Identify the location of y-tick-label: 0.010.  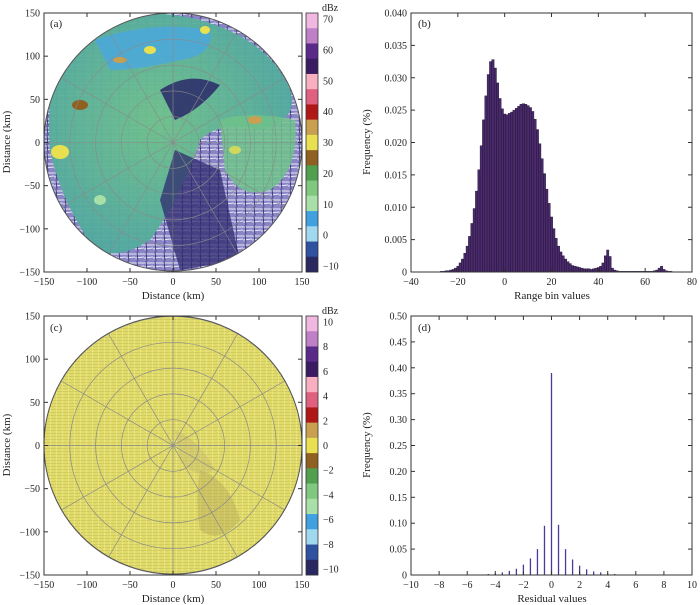
(396, 208).